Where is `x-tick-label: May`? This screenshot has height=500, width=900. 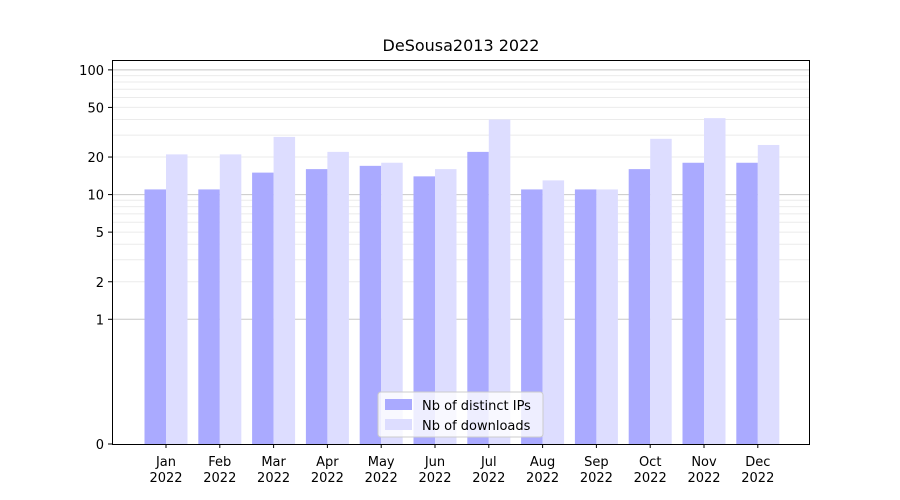
x-tick-label: May is located at coordinates (381, 462).